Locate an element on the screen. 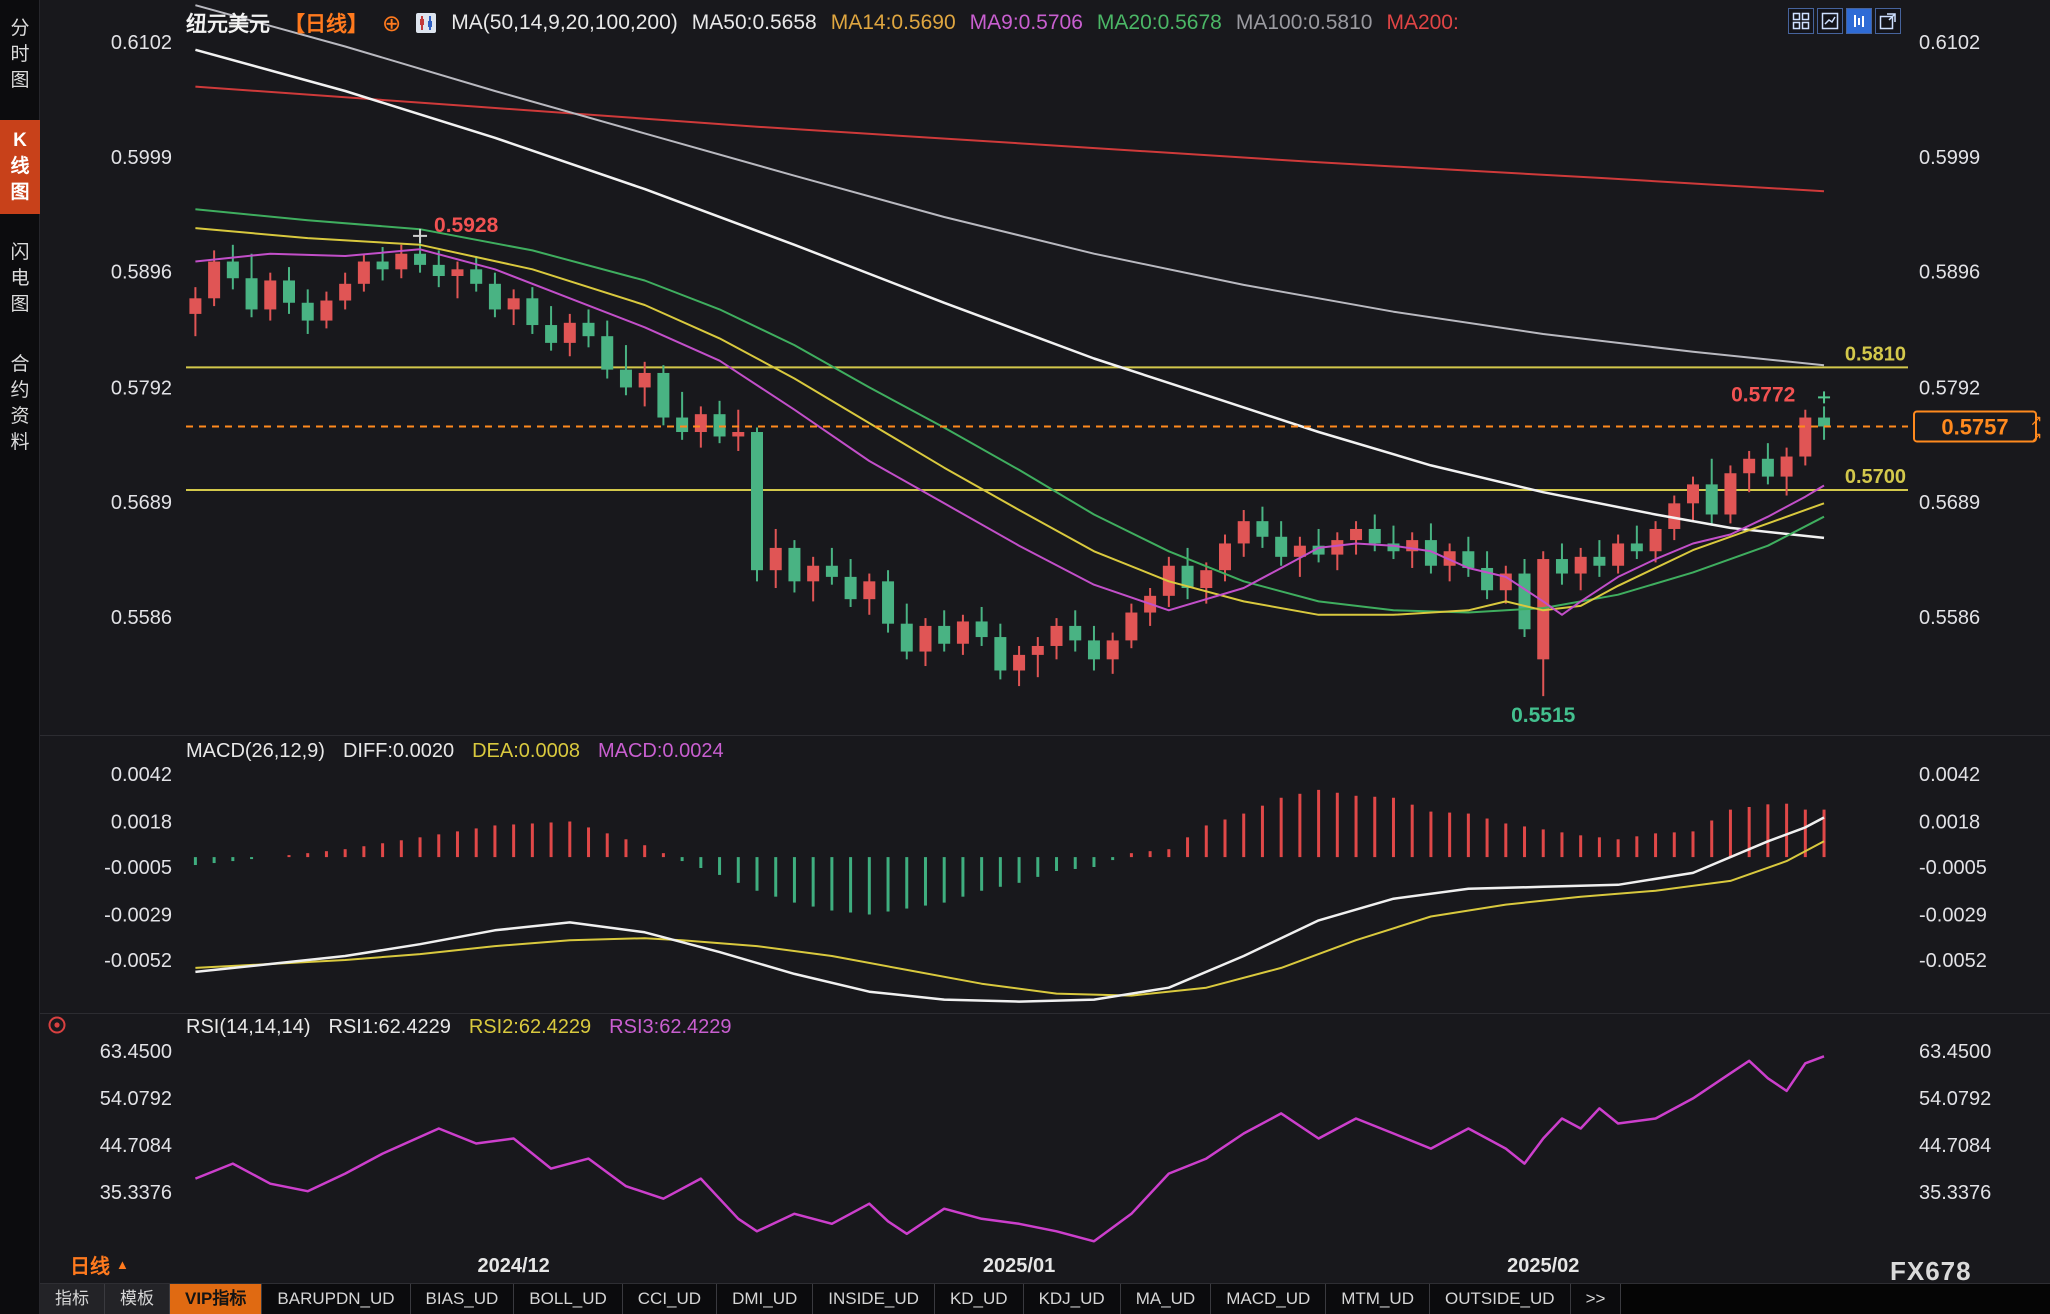 The image size is (2050, 1314). tab-kd: KD_UD is located at coordinates (979, 1299).